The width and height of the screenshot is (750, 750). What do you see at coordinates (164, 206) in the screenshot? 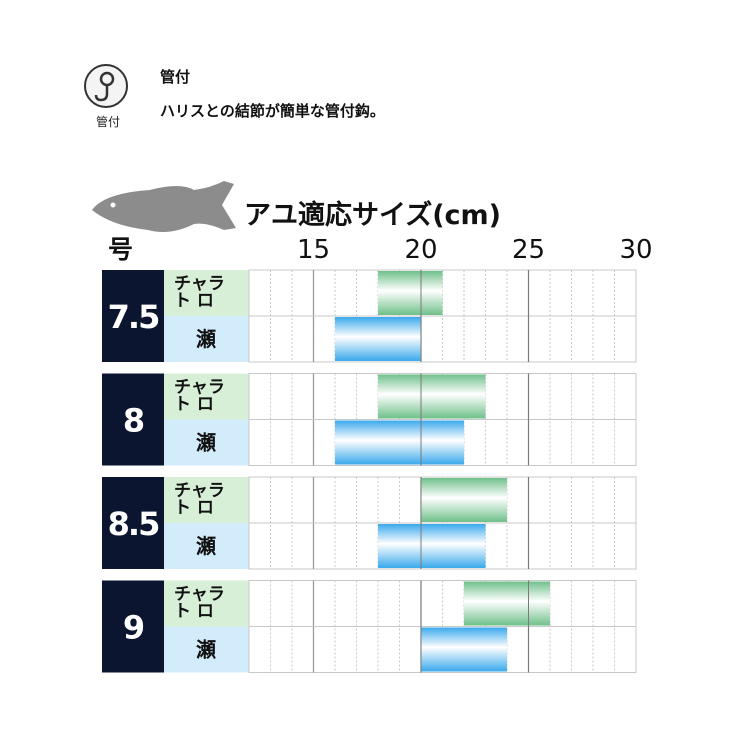
I see `fish-icon` at bounding box center [164, 206].